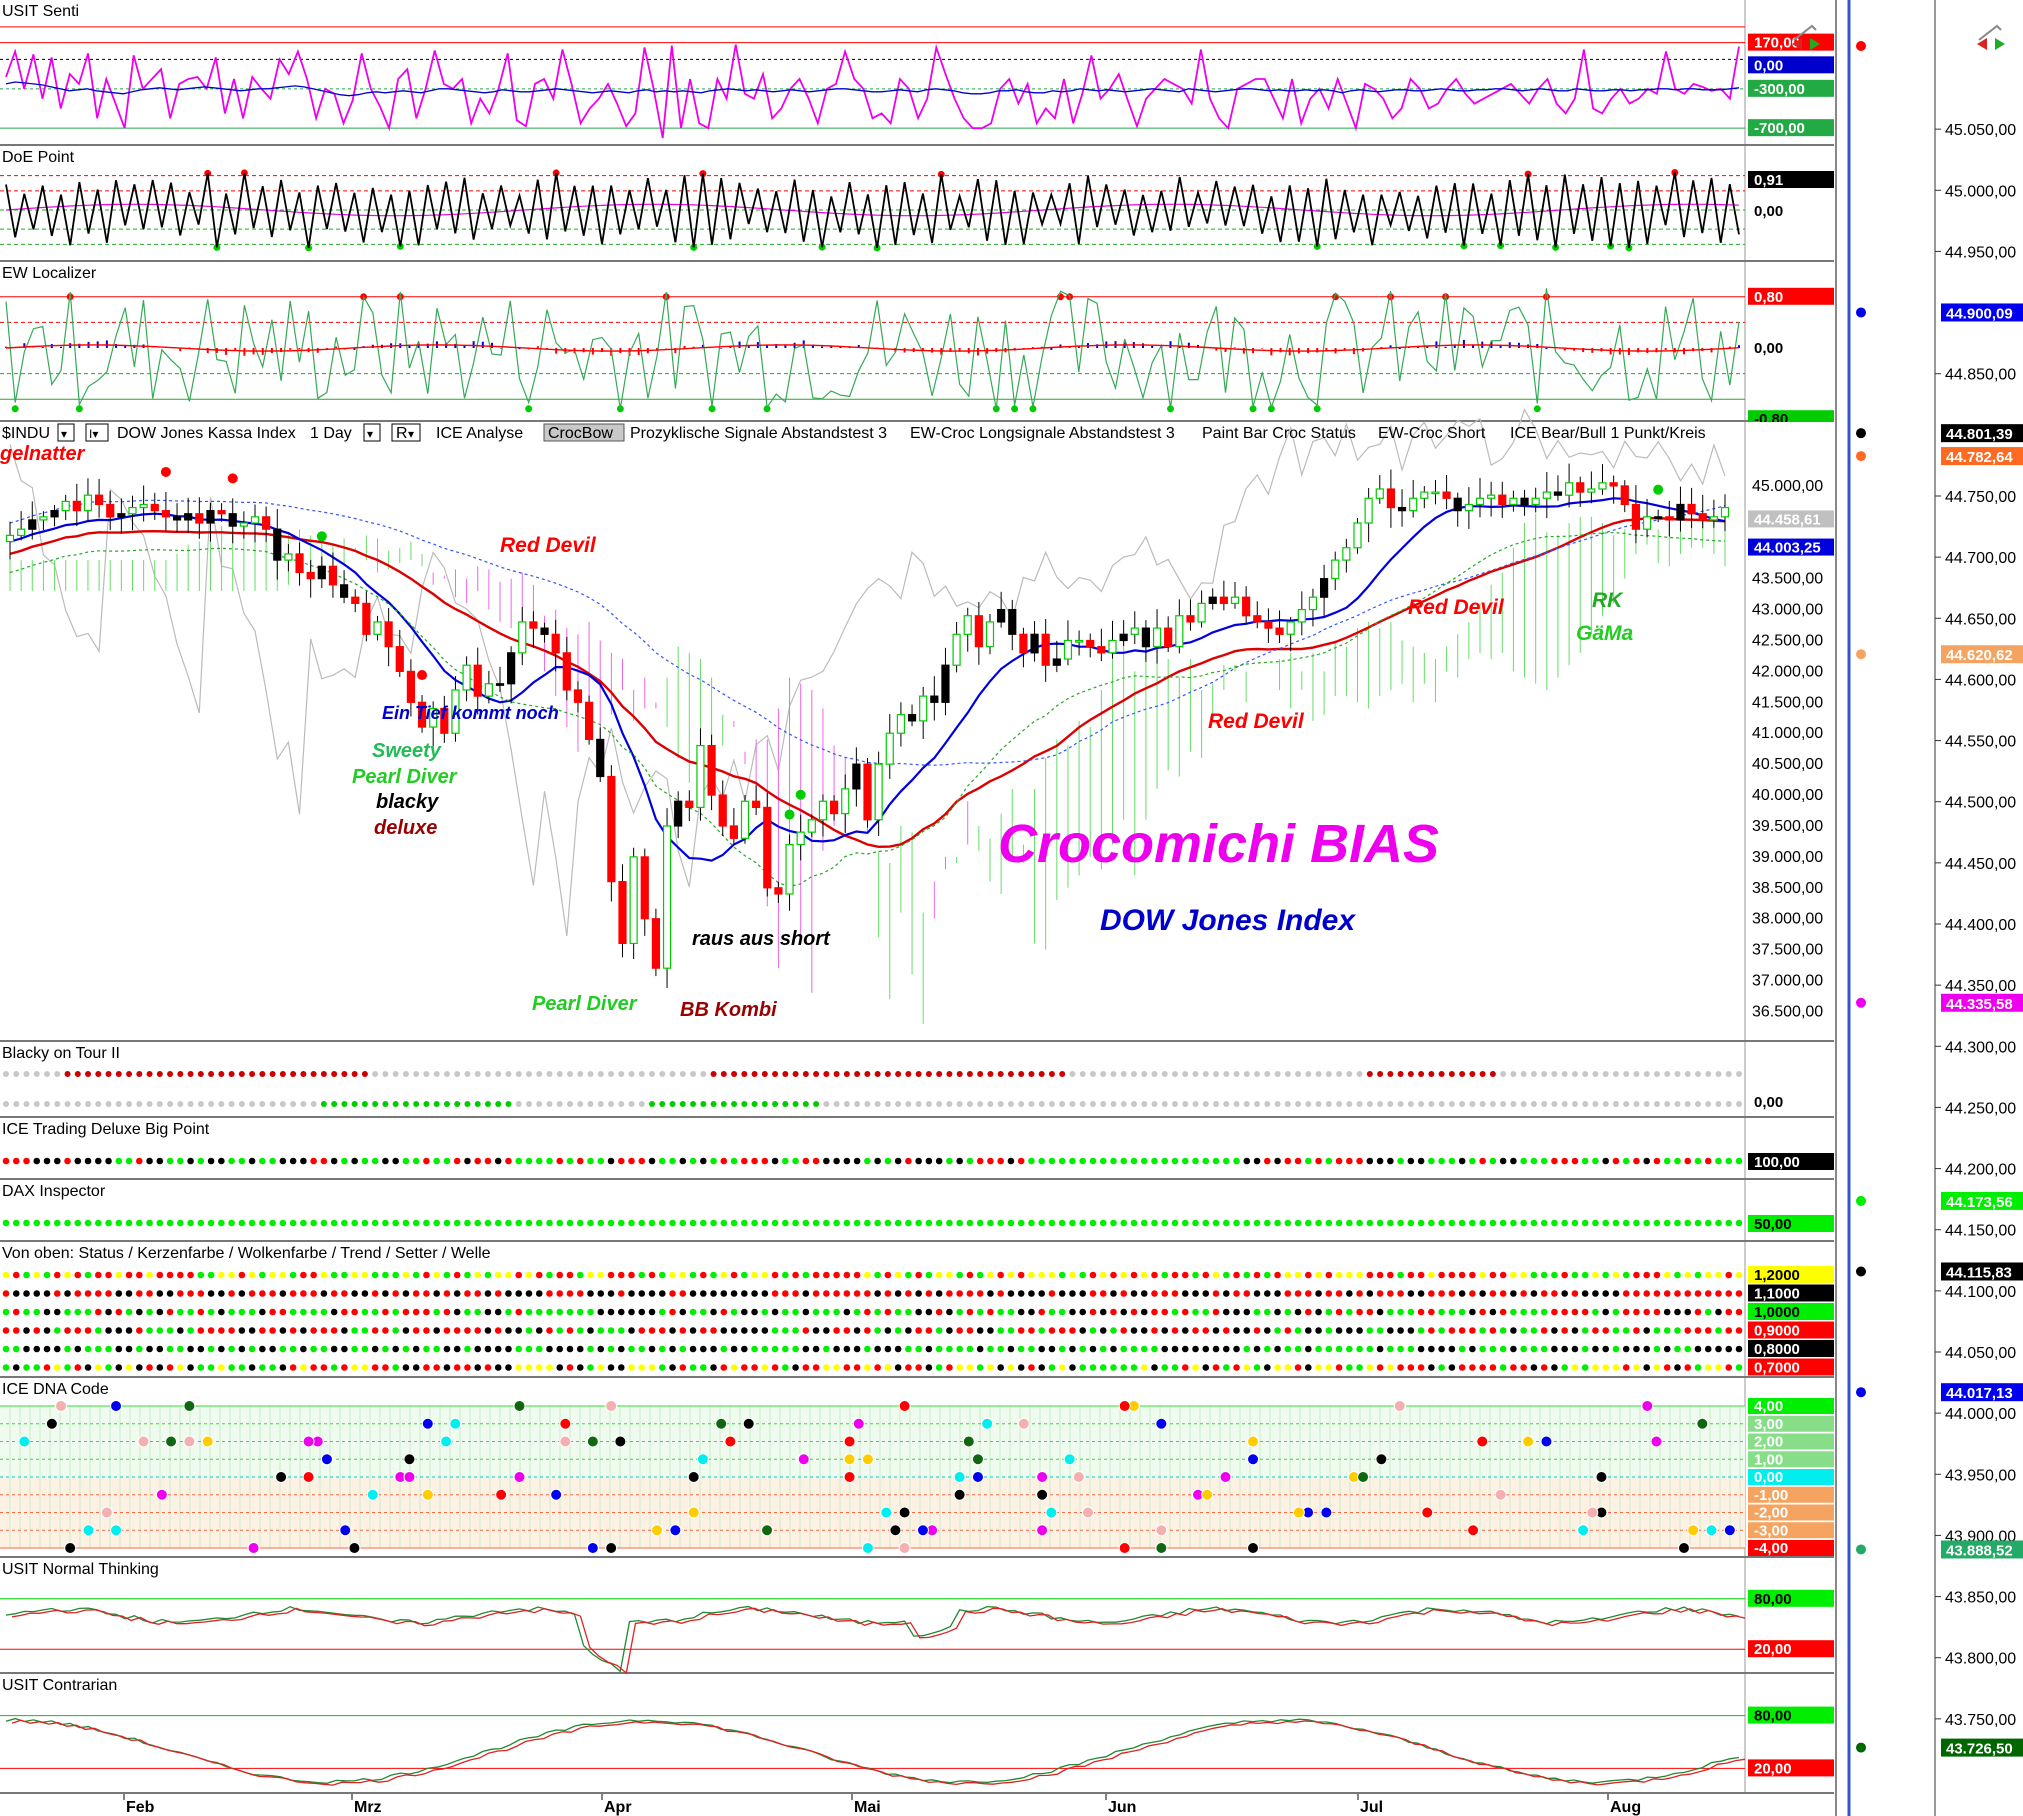 The height and width of the screenshot is (1816, 2023). What do you see at coordinates (917, 1080) in the screenshot?
I see `panel-blacky_on_tour: Blacky on Tour II0,00` at bounding box center [917, 1080].